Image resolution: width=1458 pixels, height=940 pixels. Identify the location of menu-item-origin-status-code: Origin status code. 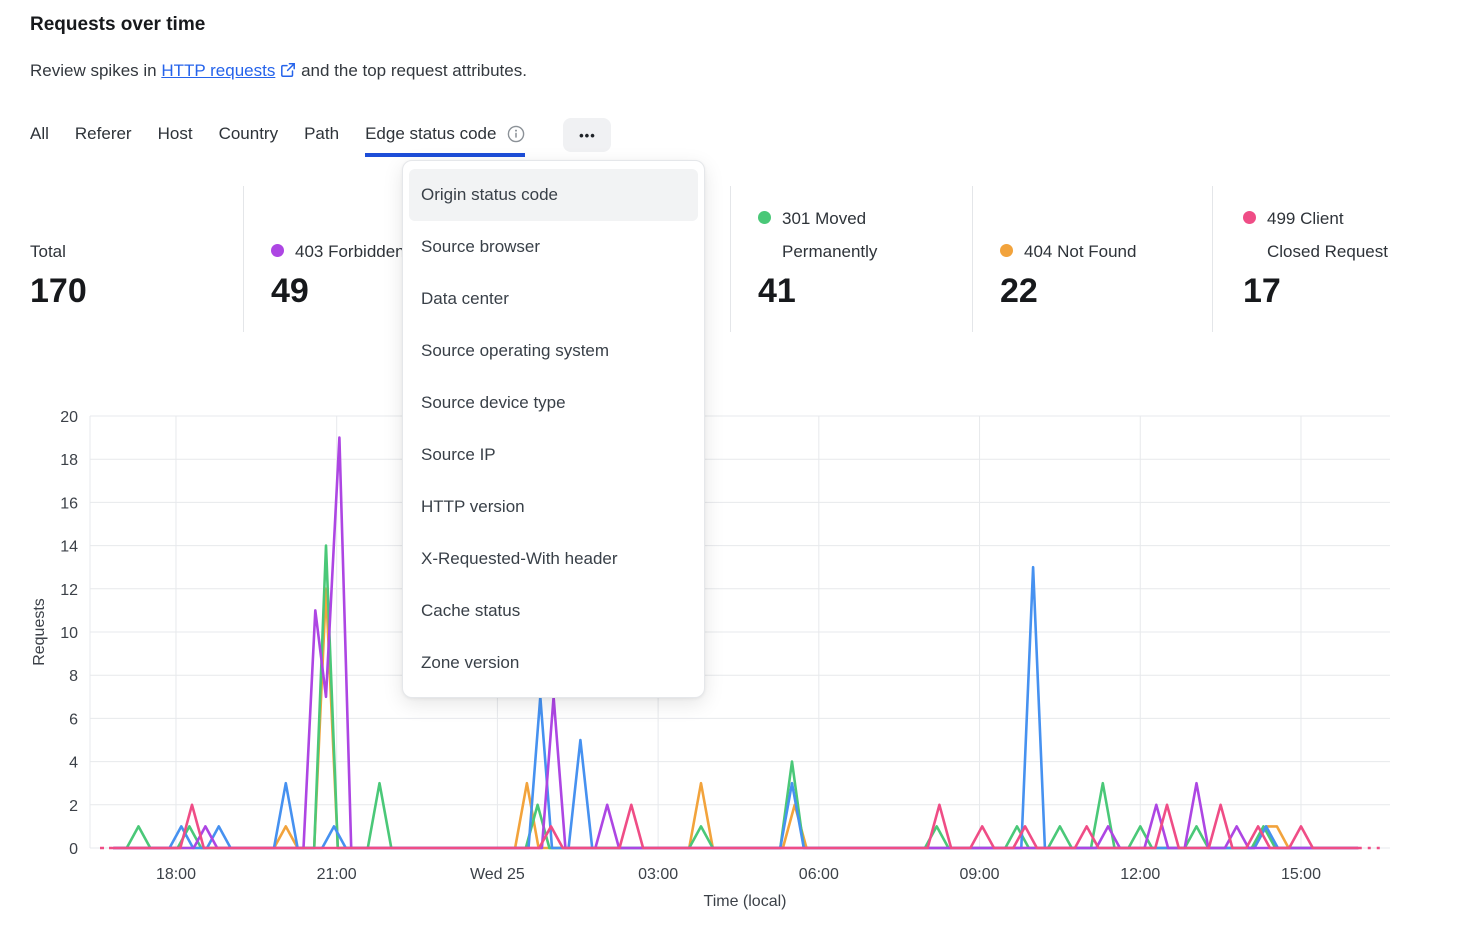
(553, 195).